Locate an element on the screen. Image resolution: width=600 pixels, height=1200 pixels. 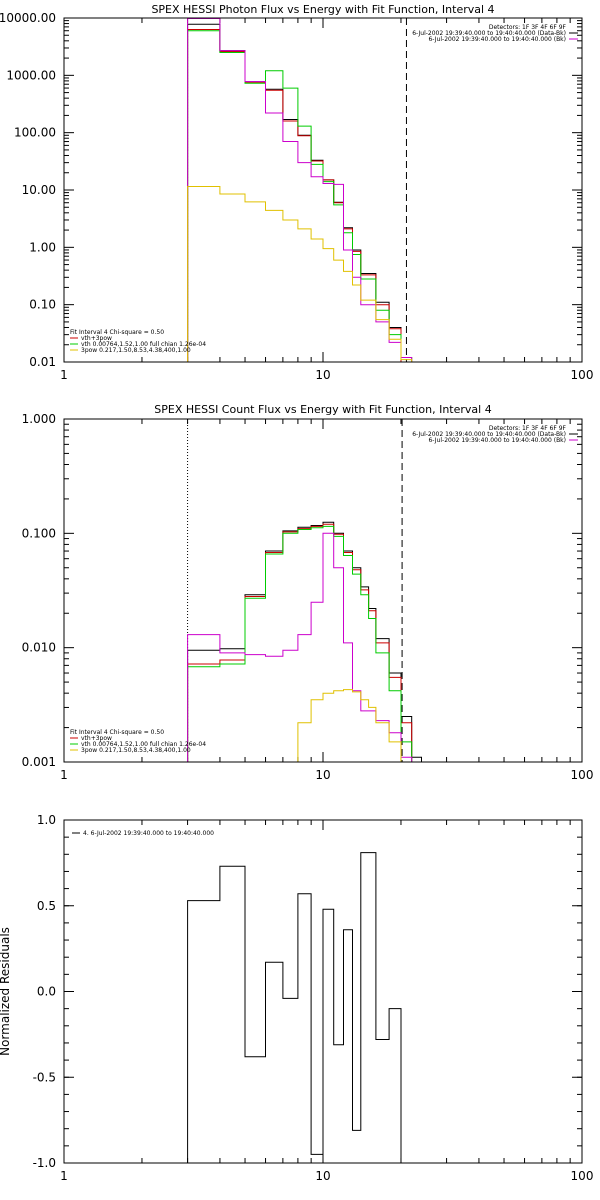
y-tick-label: 0.001 is located at coordinates (39, 762).